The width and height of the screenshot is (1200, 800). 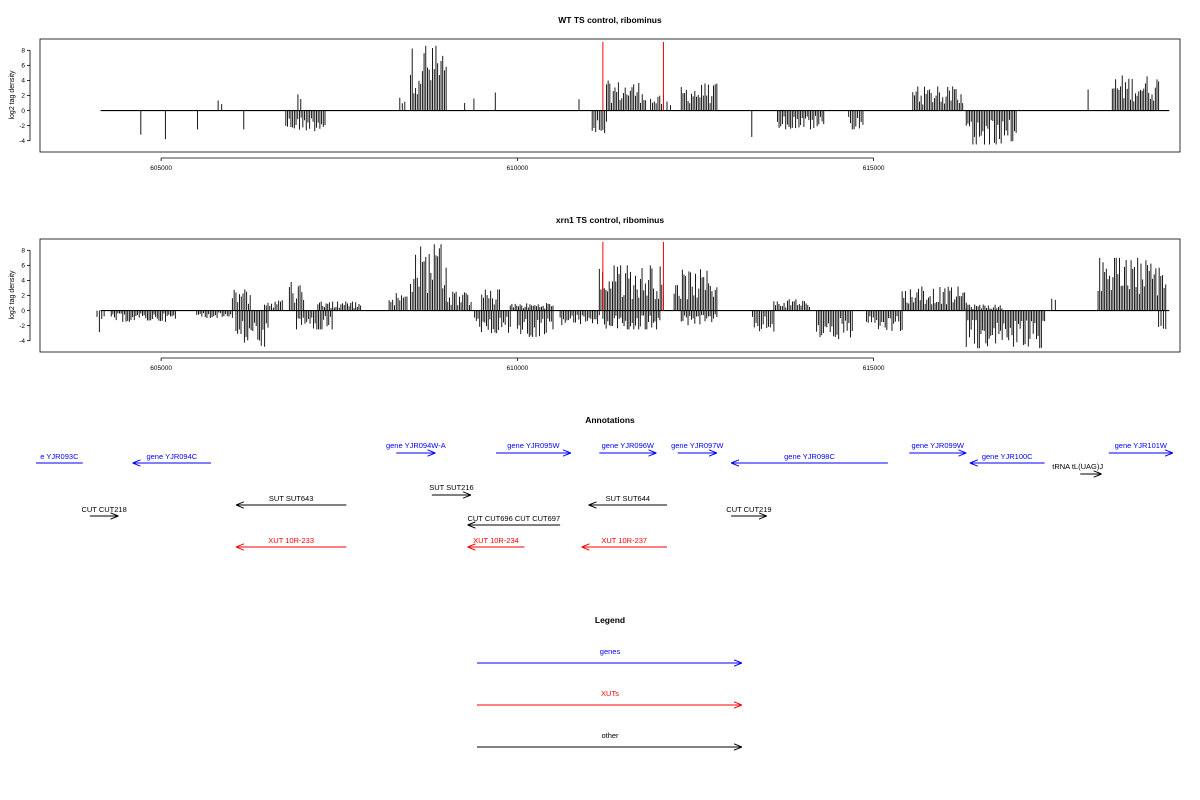 I want to click on feature-label: CUT CUT218, so click(x=103, y=509).